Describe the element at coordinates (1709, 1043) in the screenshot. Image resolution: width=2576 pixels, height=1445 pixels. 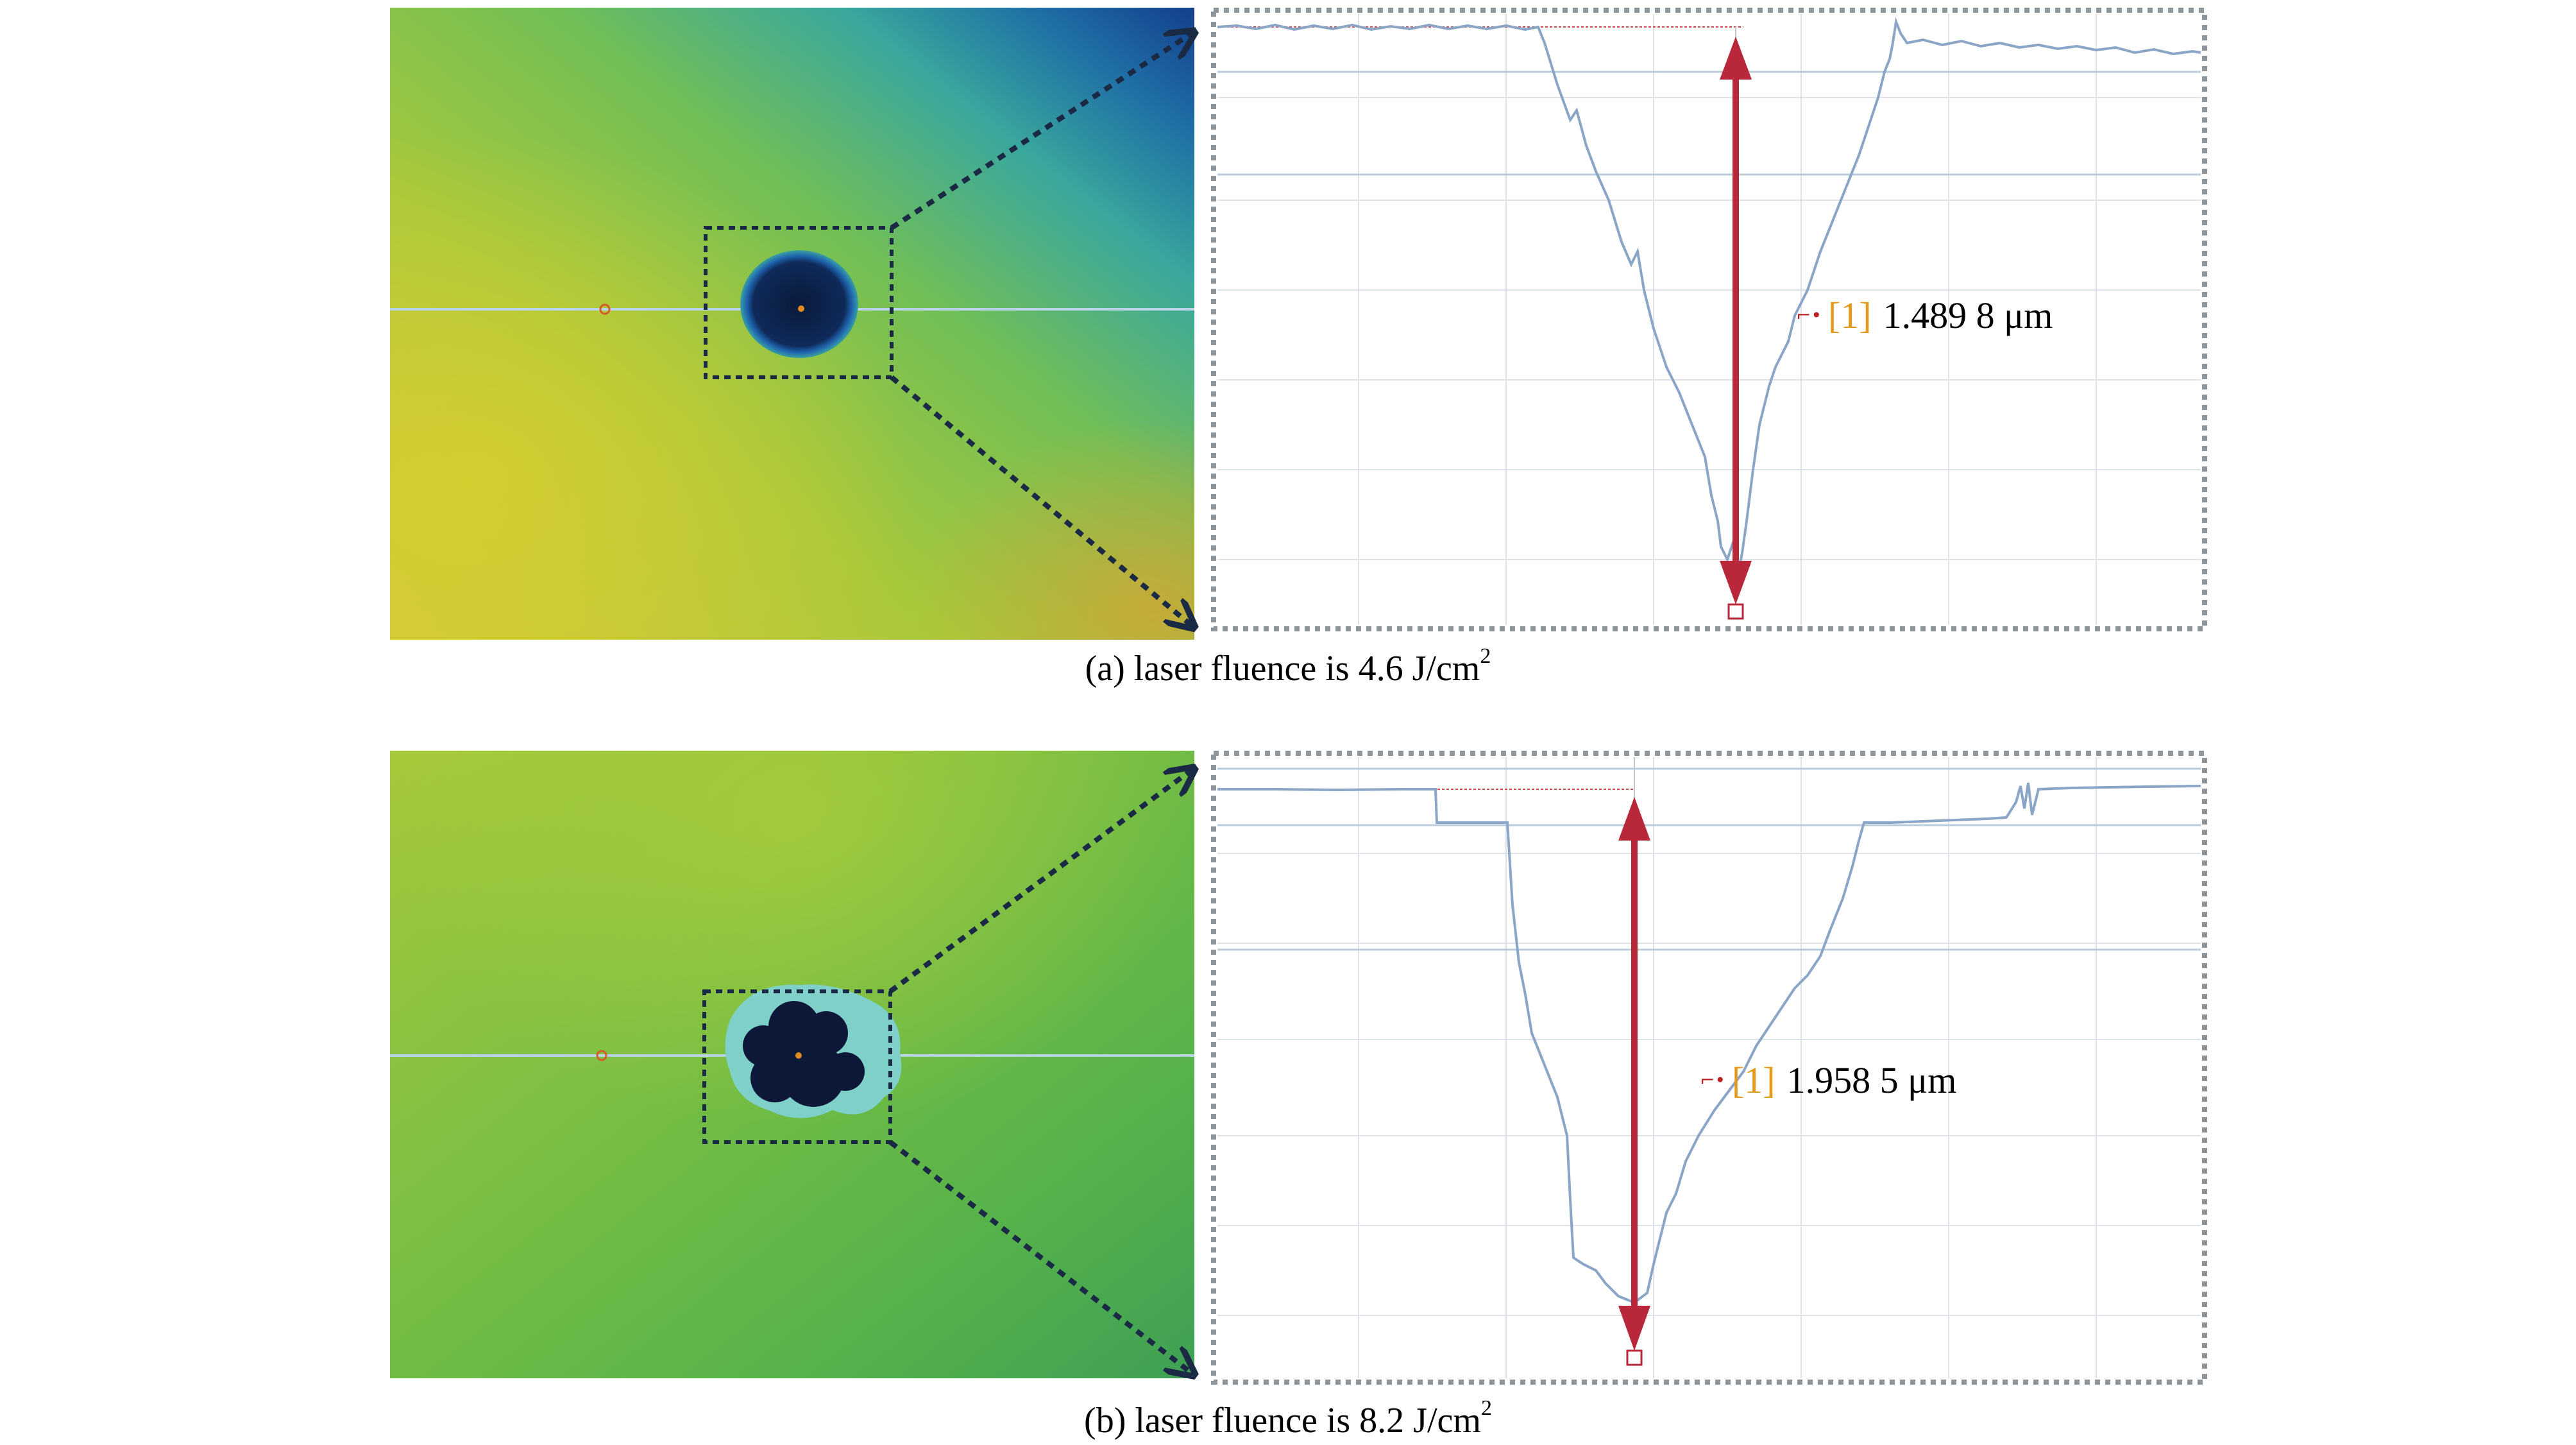
I see `profile-line` at that location.